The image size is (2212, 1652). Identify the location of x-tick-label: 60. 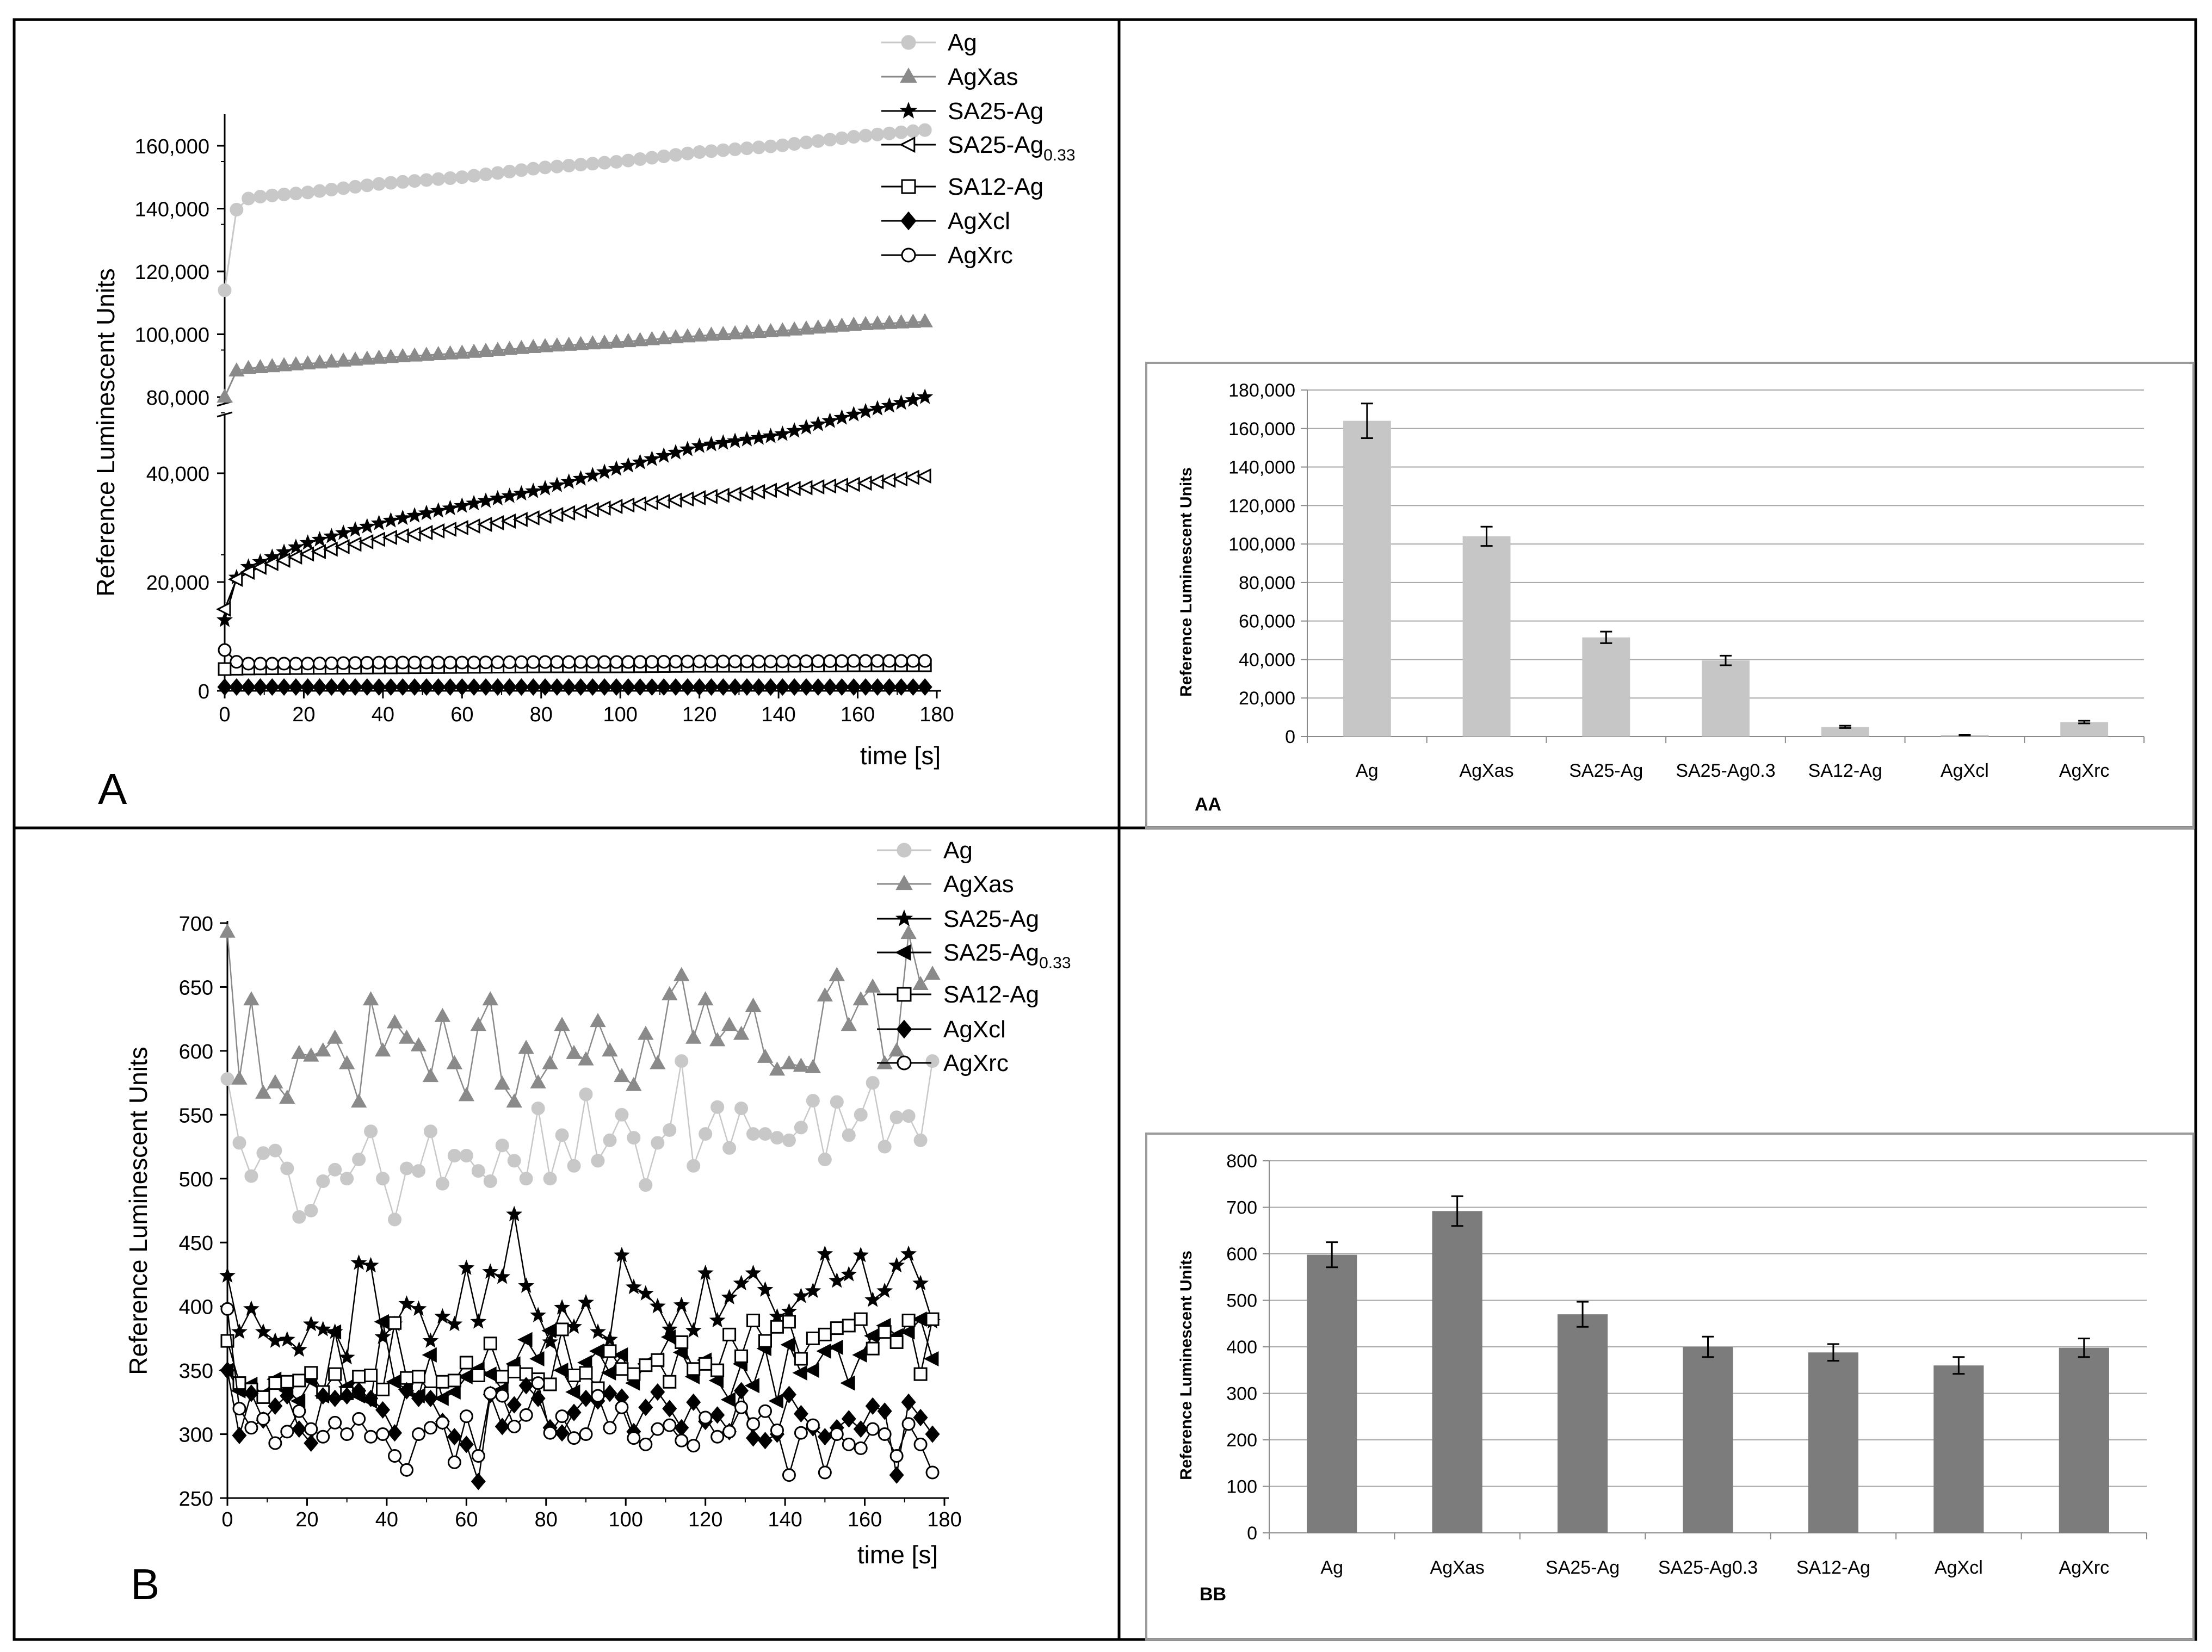
(466, 1520).